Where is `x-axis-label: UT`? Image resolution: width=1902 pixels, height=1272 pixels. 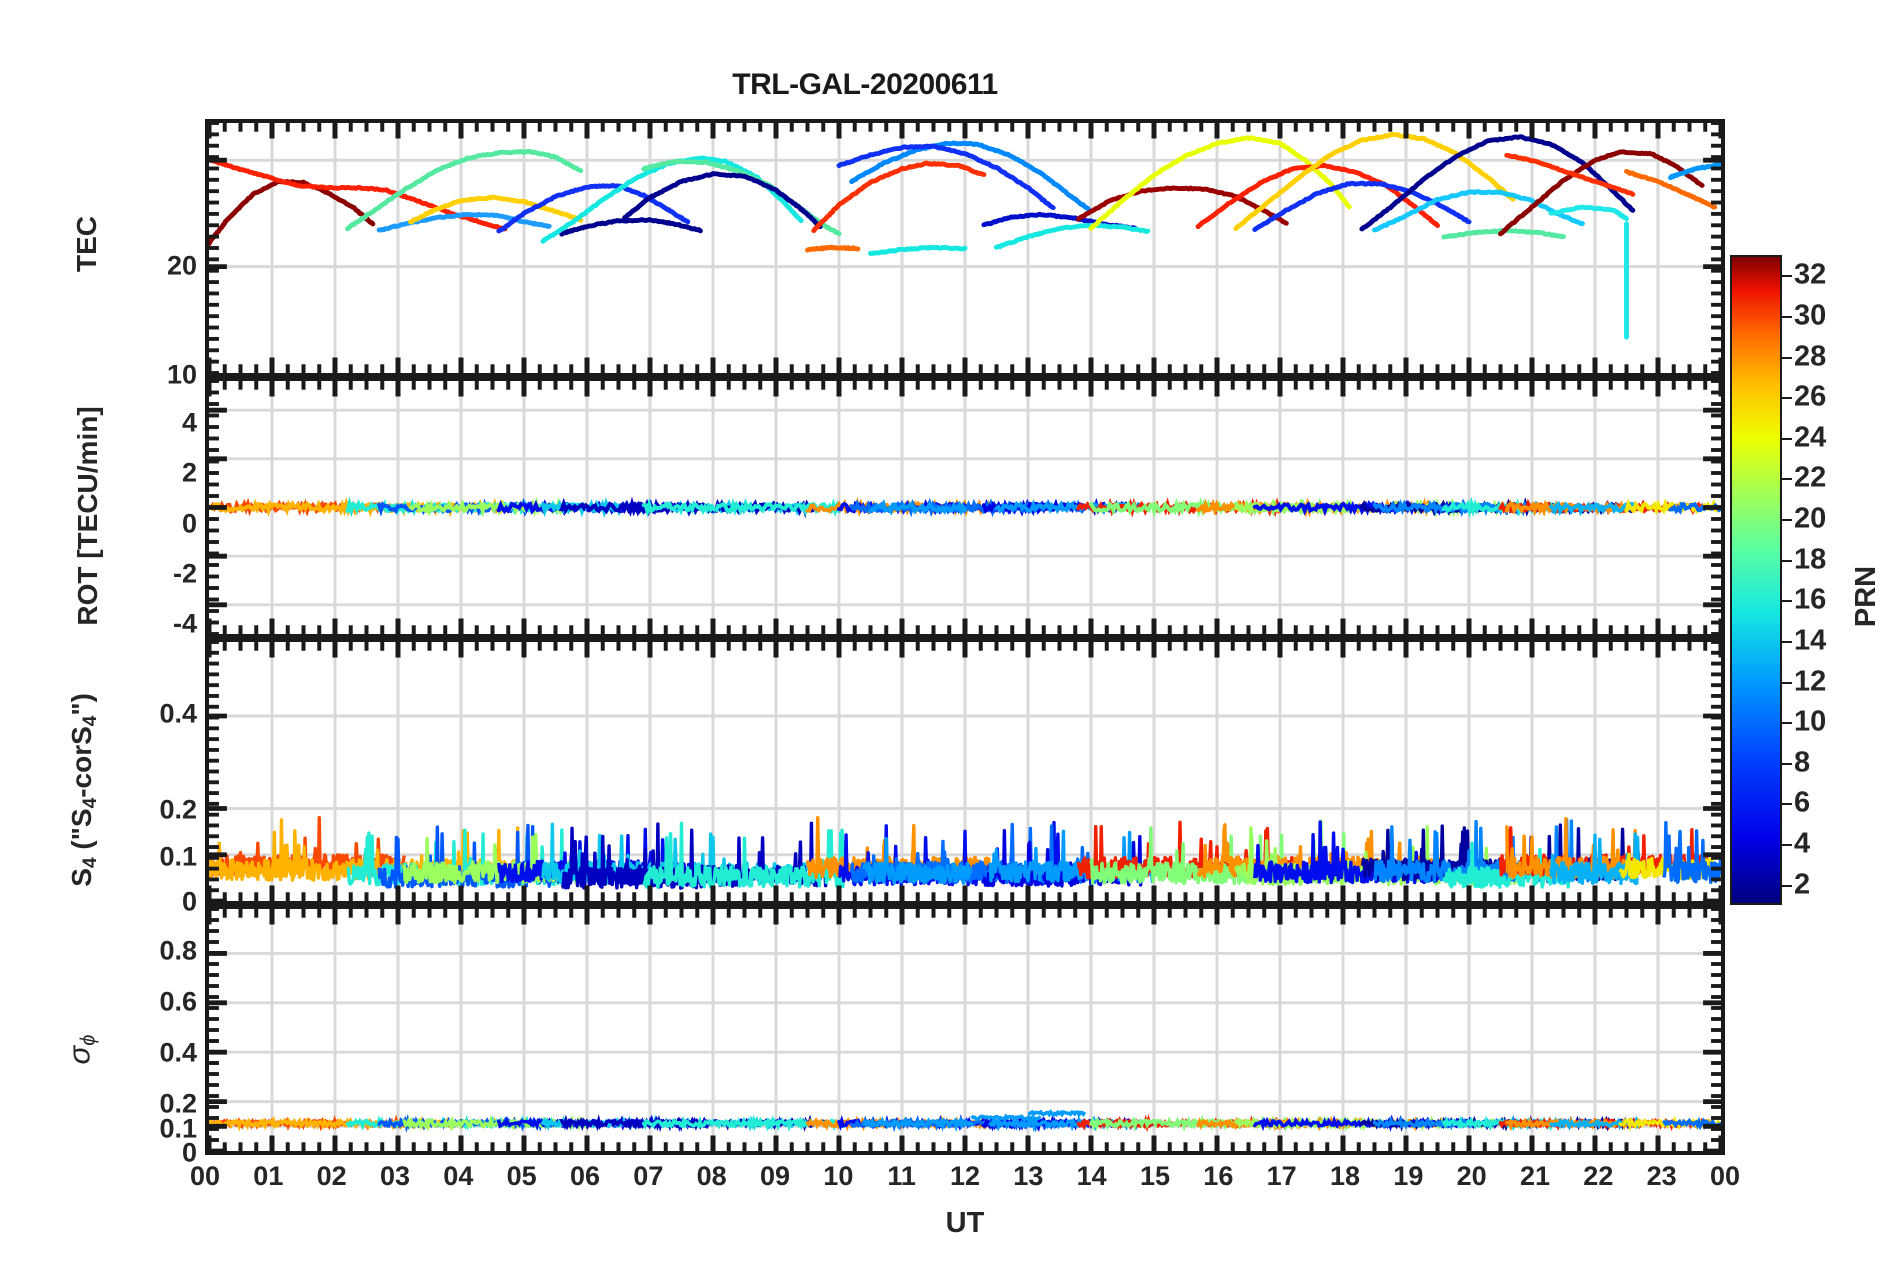
x-axis-label: UT is located at coordinates (965, 1223).